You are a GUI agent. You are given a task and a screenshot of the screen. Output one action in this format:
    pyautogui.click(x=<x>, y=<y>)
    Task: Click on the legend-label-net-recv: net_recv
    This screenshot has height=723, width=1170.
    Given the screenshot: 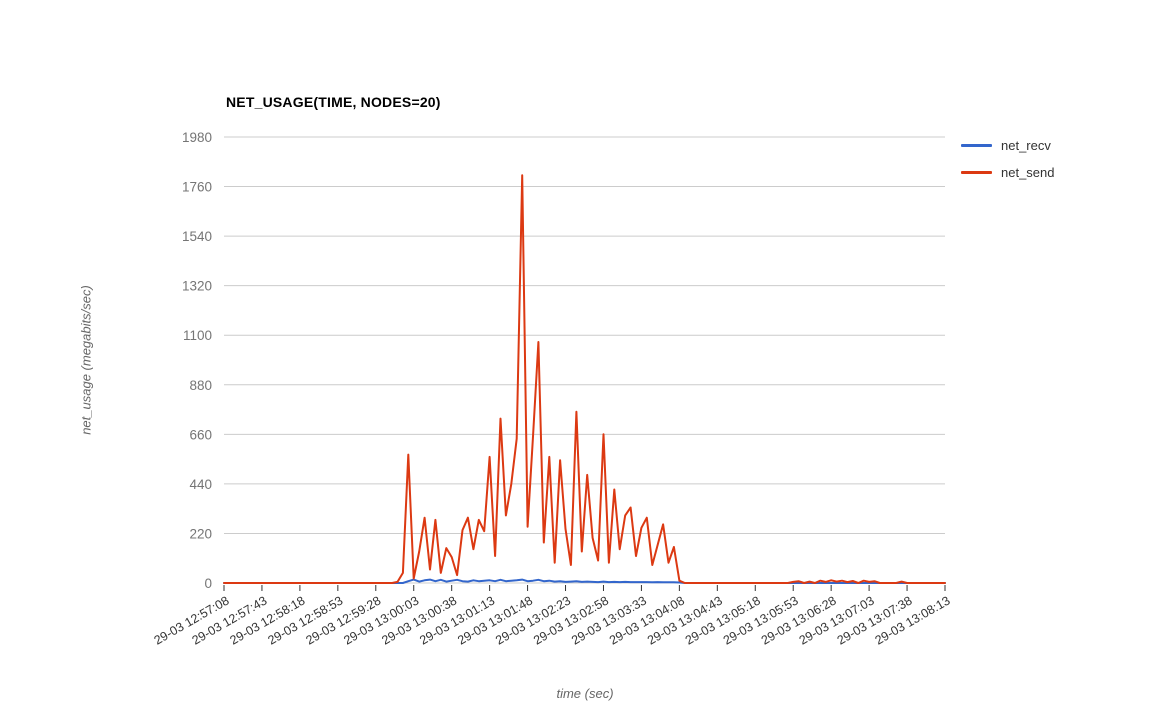 What is the action you would take?
    pyautogui.click(x=1026, y=145)
    